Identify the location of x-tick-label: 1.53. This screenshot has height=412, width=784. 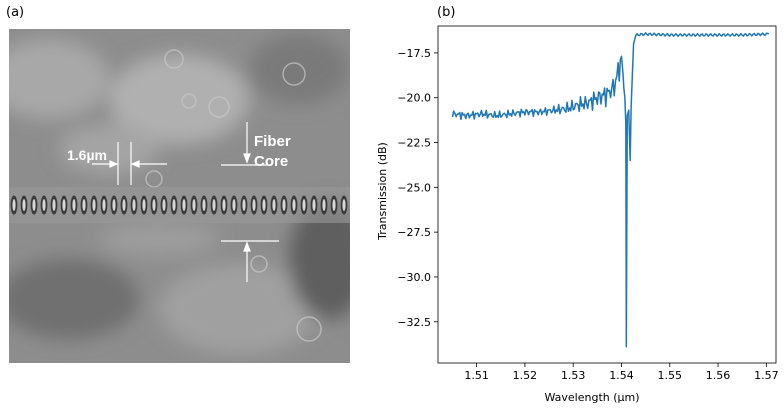
(573, 375).